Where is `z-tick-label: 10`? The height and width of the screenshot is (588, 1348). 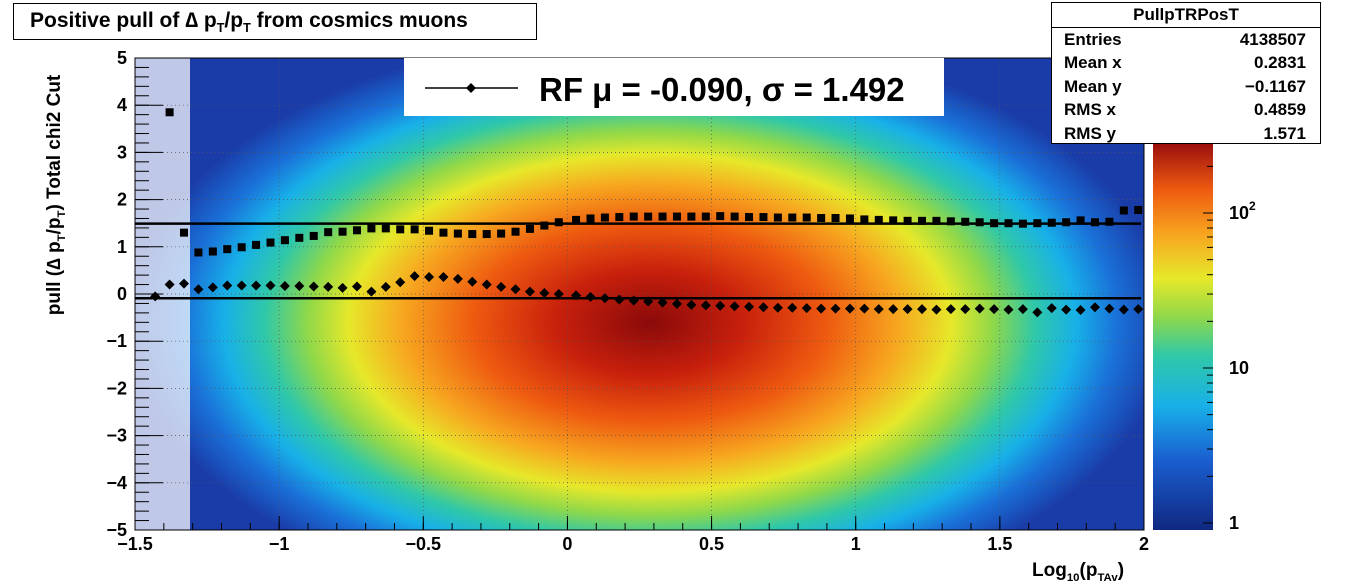
z-tick-label: 10 is located at coordinates (1239, 368).